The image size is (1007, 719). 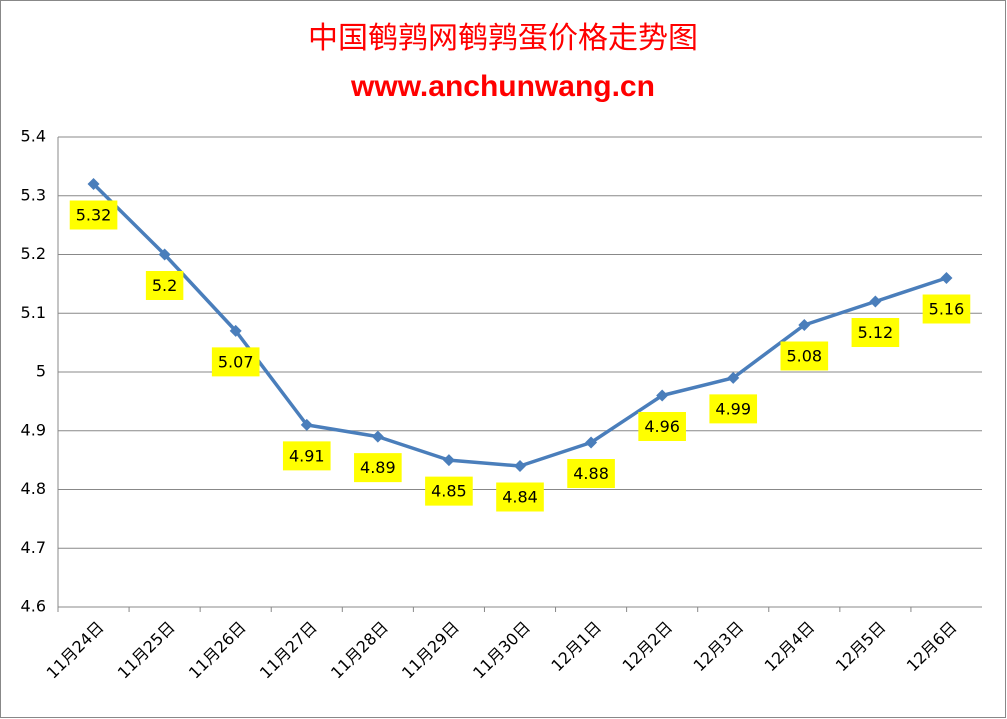 I want to click on data-label: 5.12, so click(x=876, y=332).